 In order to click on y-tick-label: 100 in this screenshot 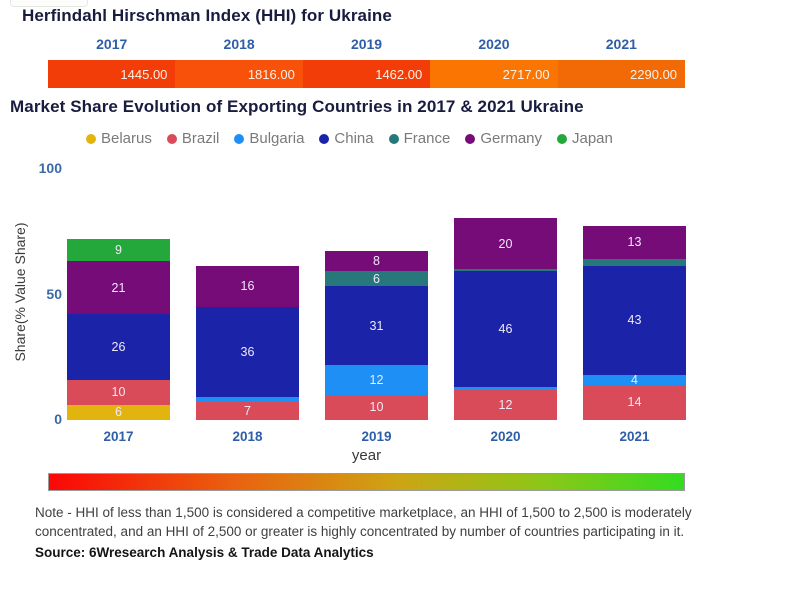, I will do `click(50, 168)`.